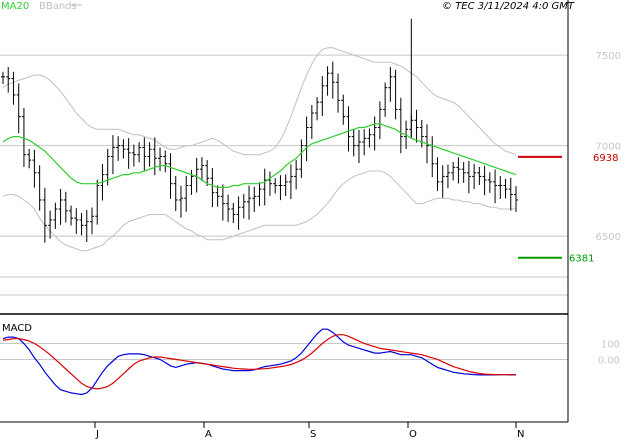  Describe the element at coordinates (284, 351) in the screenshot. I see `macd-gridlines` at that location.